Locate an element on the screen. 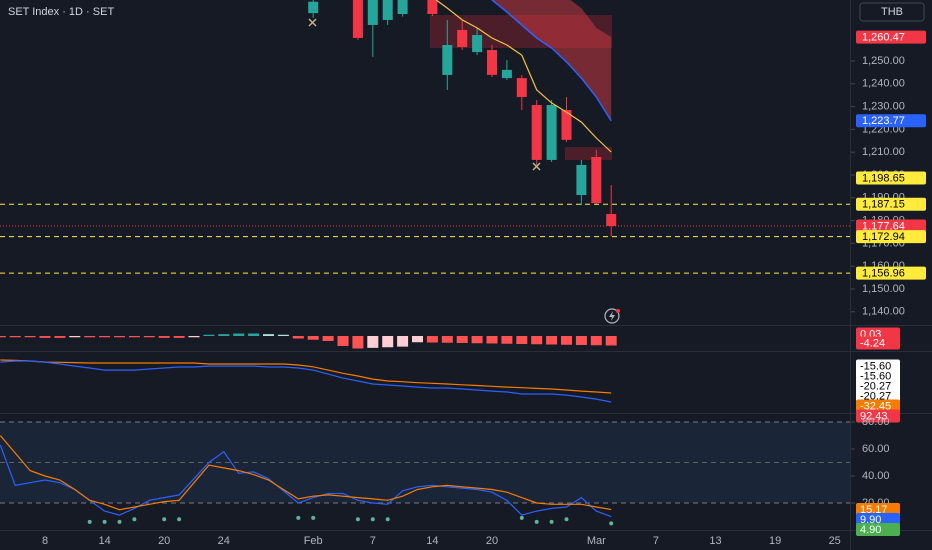 The image size is (932, 550). y-tick-label: 1,240.00 is located at coordinates (883, 84).